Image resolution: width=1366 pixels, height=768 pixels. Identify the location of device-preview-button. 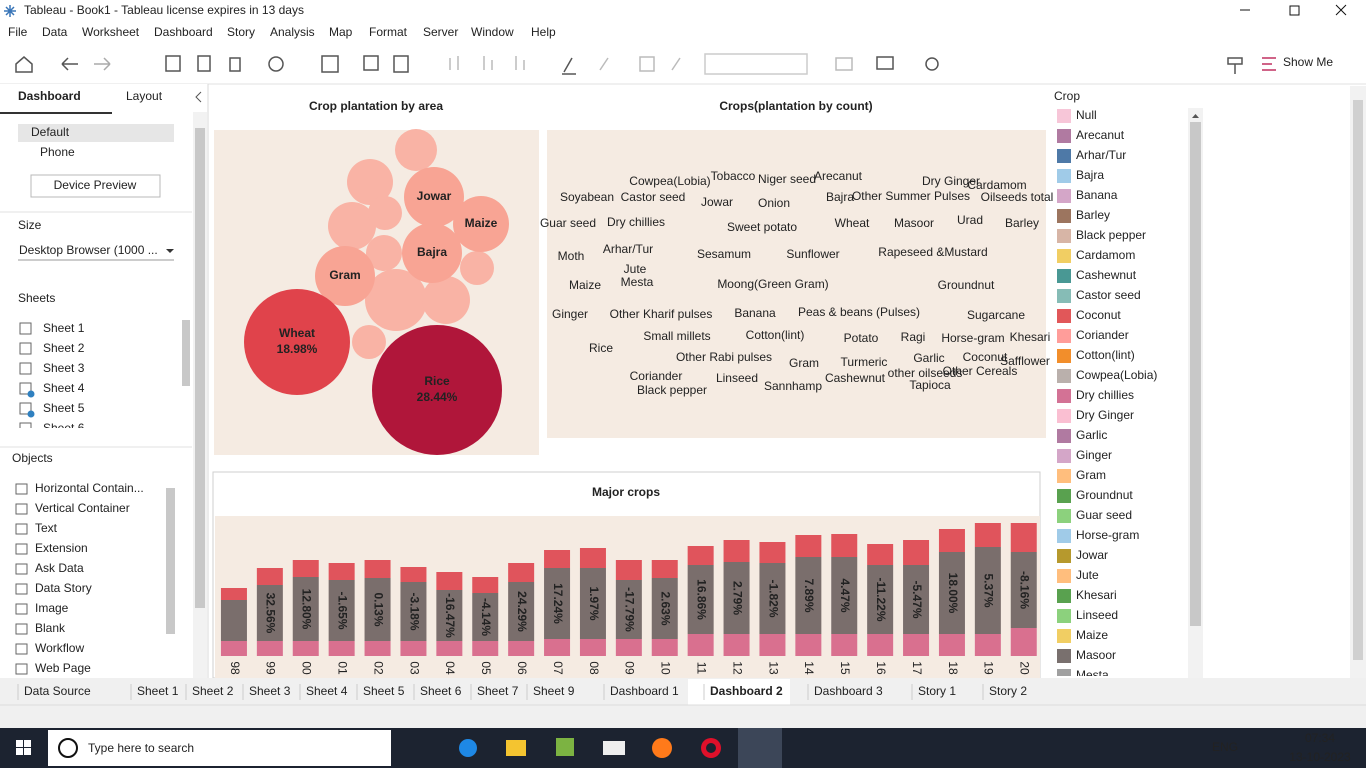
(95, 186).